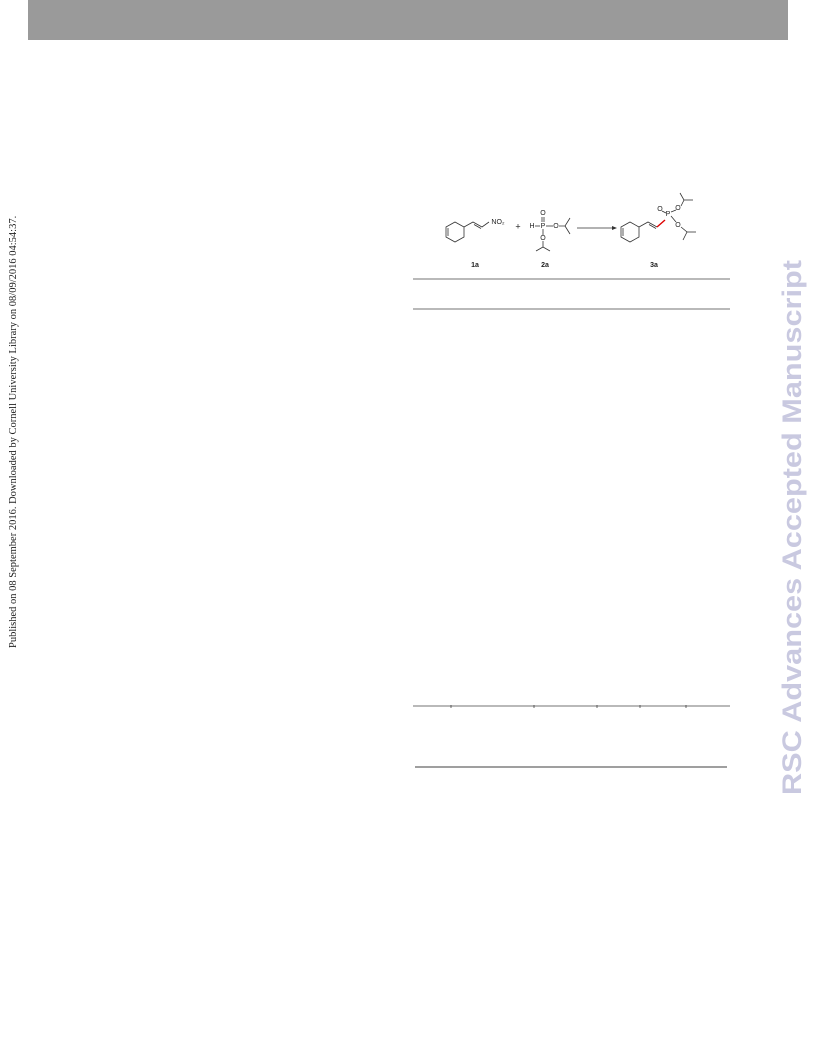  I want to click on compound-label: 1a, so click(475, 265).